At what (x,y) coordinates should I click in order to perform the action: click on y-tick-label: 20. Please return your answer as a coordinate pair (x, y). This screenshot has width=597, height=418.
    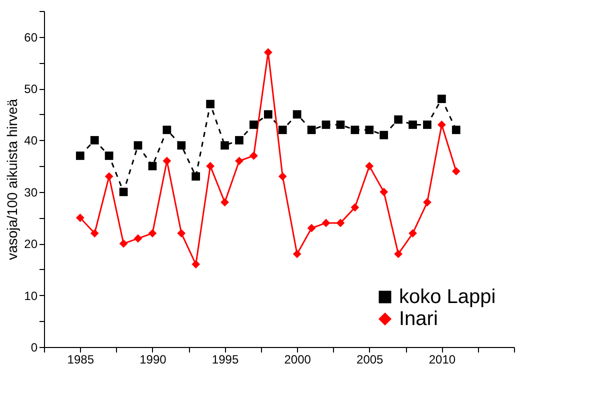
    Looking at the image, I should click on (31, 244).